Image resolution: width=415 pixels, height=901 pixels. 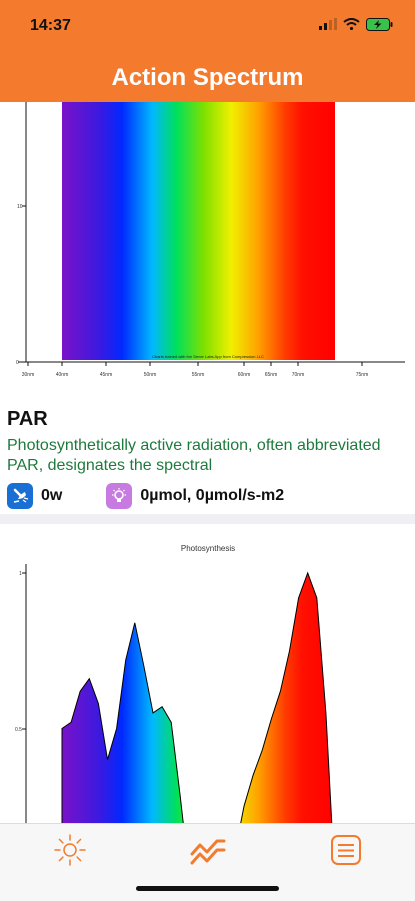 I want to click on section-divider, so click(x=207, y=519).